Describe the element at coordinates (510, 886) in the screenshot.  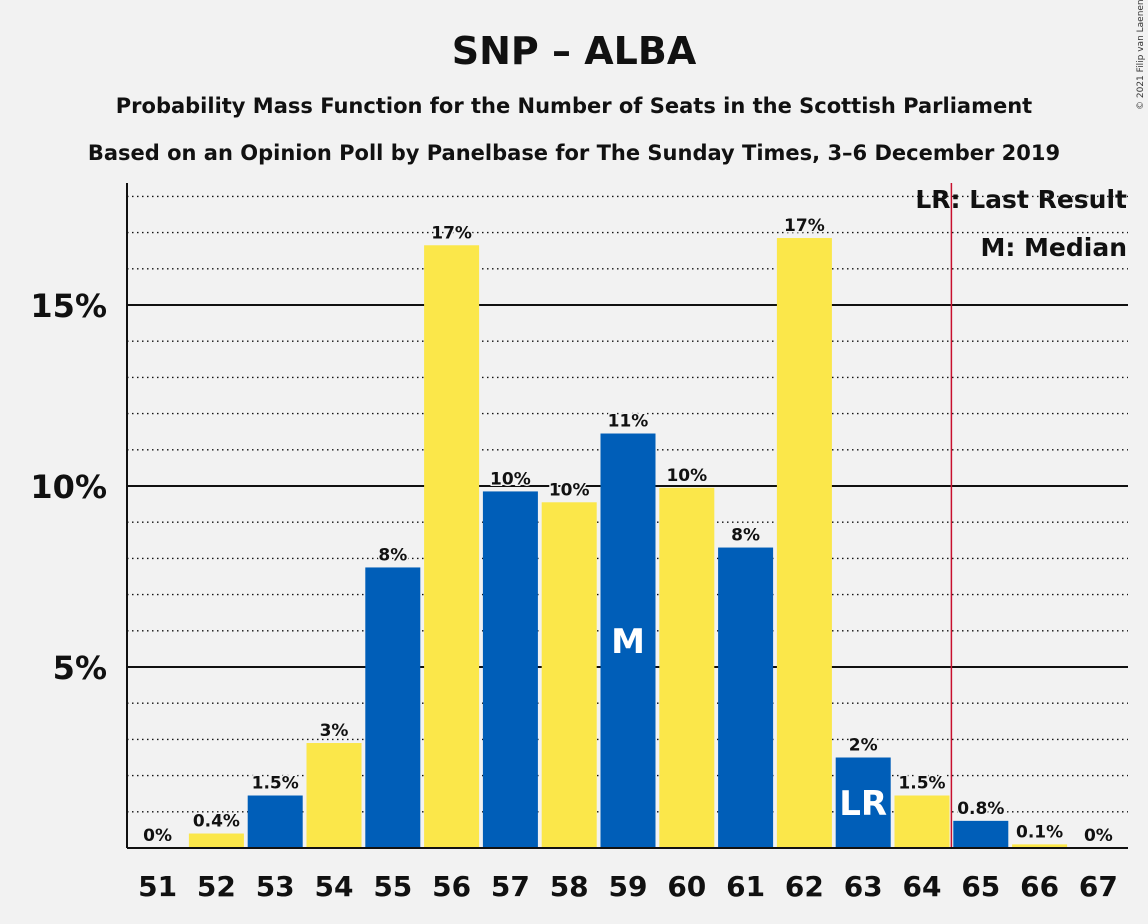
I see `x-tick-label: 57` at that location.